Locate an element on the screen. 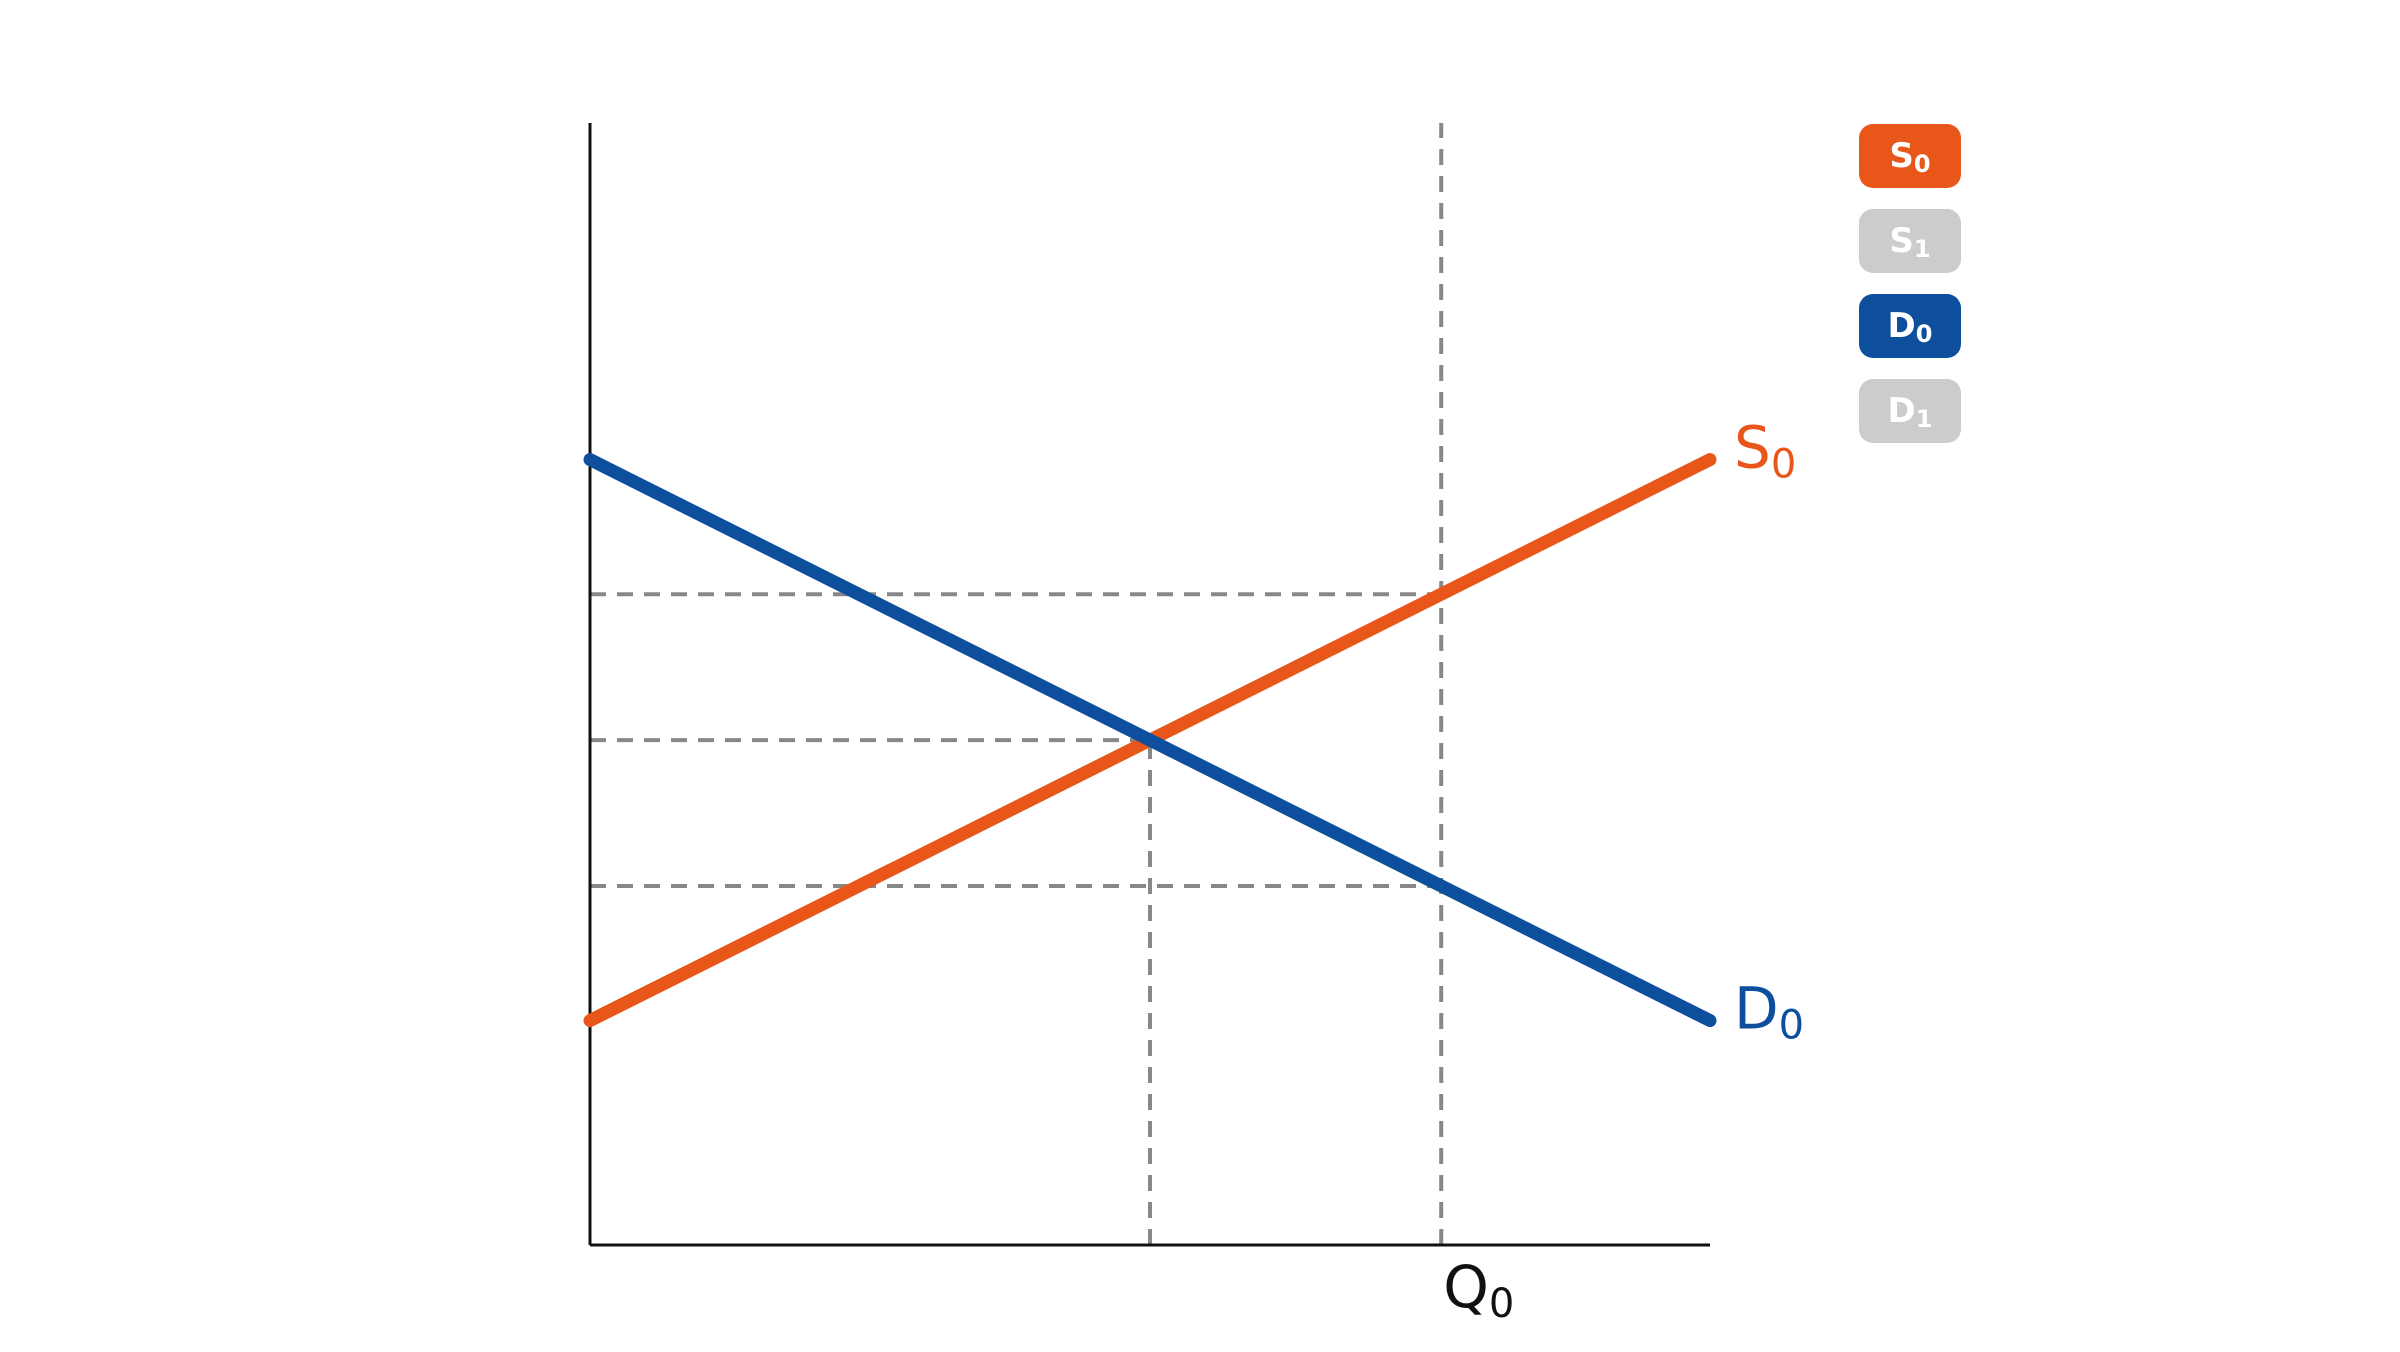 This screenshot has height=1352, width=2400. labels: S0 D0 Q0 is located at coordinates (1623, 870).